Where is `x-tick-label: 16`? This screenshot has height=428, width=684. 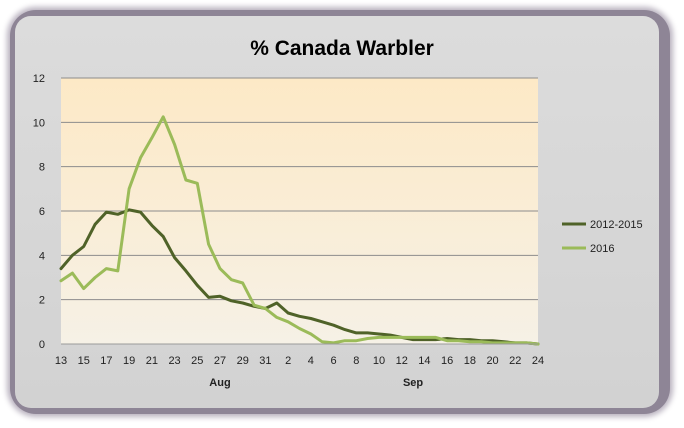
x-tick-label: 16 is located at coordinates (447, 361).